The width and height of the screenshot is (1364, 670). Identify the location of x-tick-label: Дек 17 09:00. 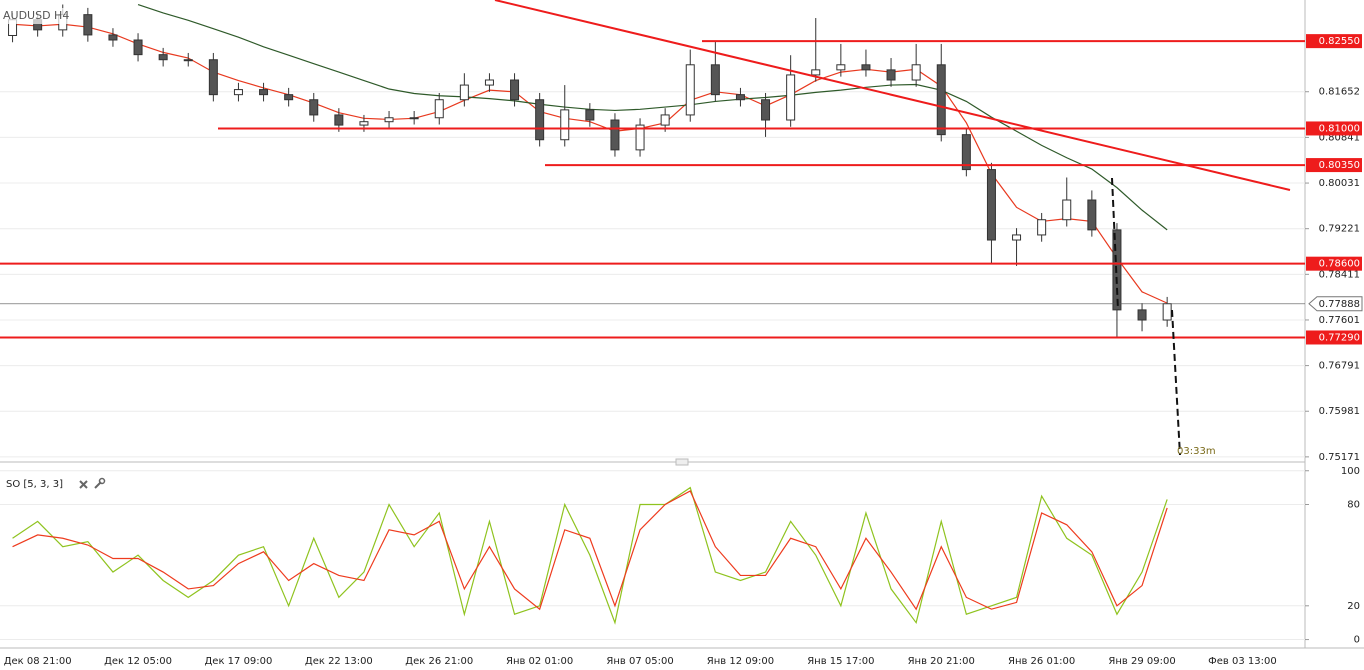
(238, 661).